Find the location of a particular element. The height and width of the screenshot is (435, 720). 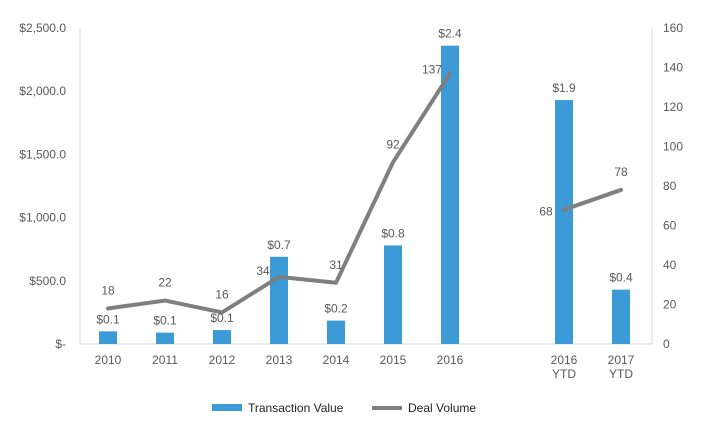

legend: Transaction Value Deal Volume is located at coordinates (344, 408).